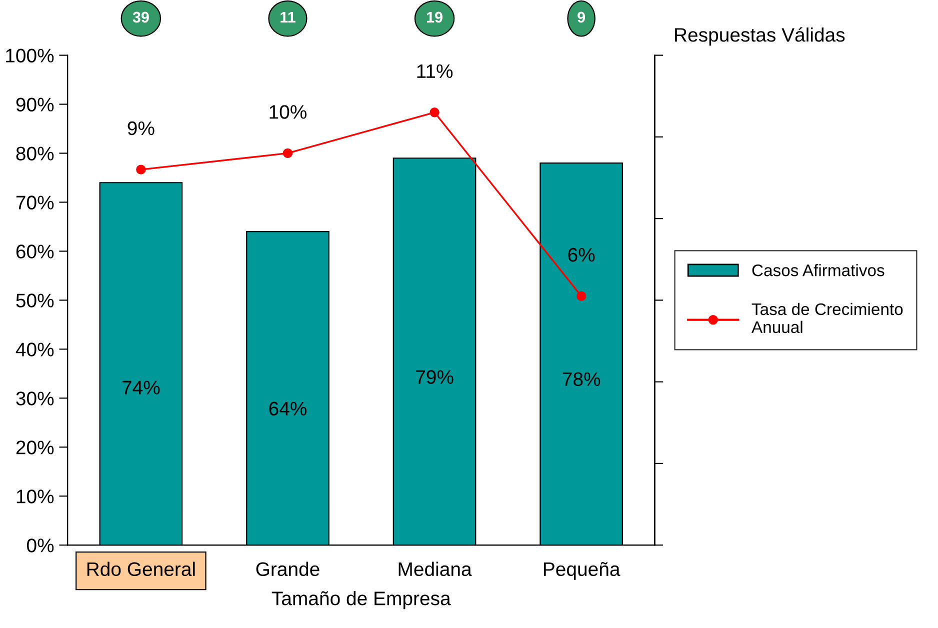 The height and width of the screenshot is (628, 938). What do you see at coordinates (288, 17) in the screenshot?
I see `text: 11` at bounding box center [288, 17].